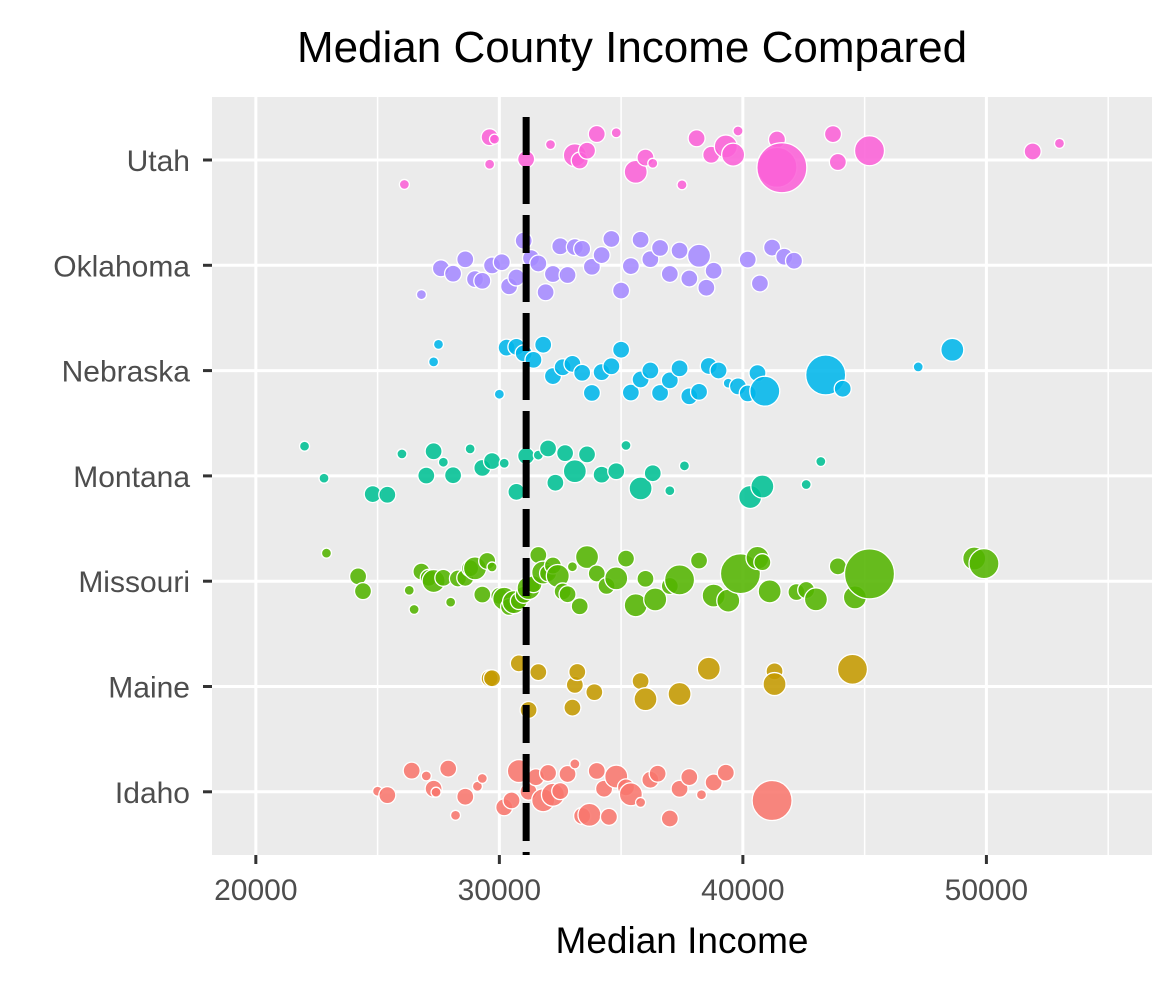 This screenshot has width=1175, height=987. Describe the element at coordinates (632, 47) in the screenshot. I see `chart-title: Median County Income Compared` at that location.